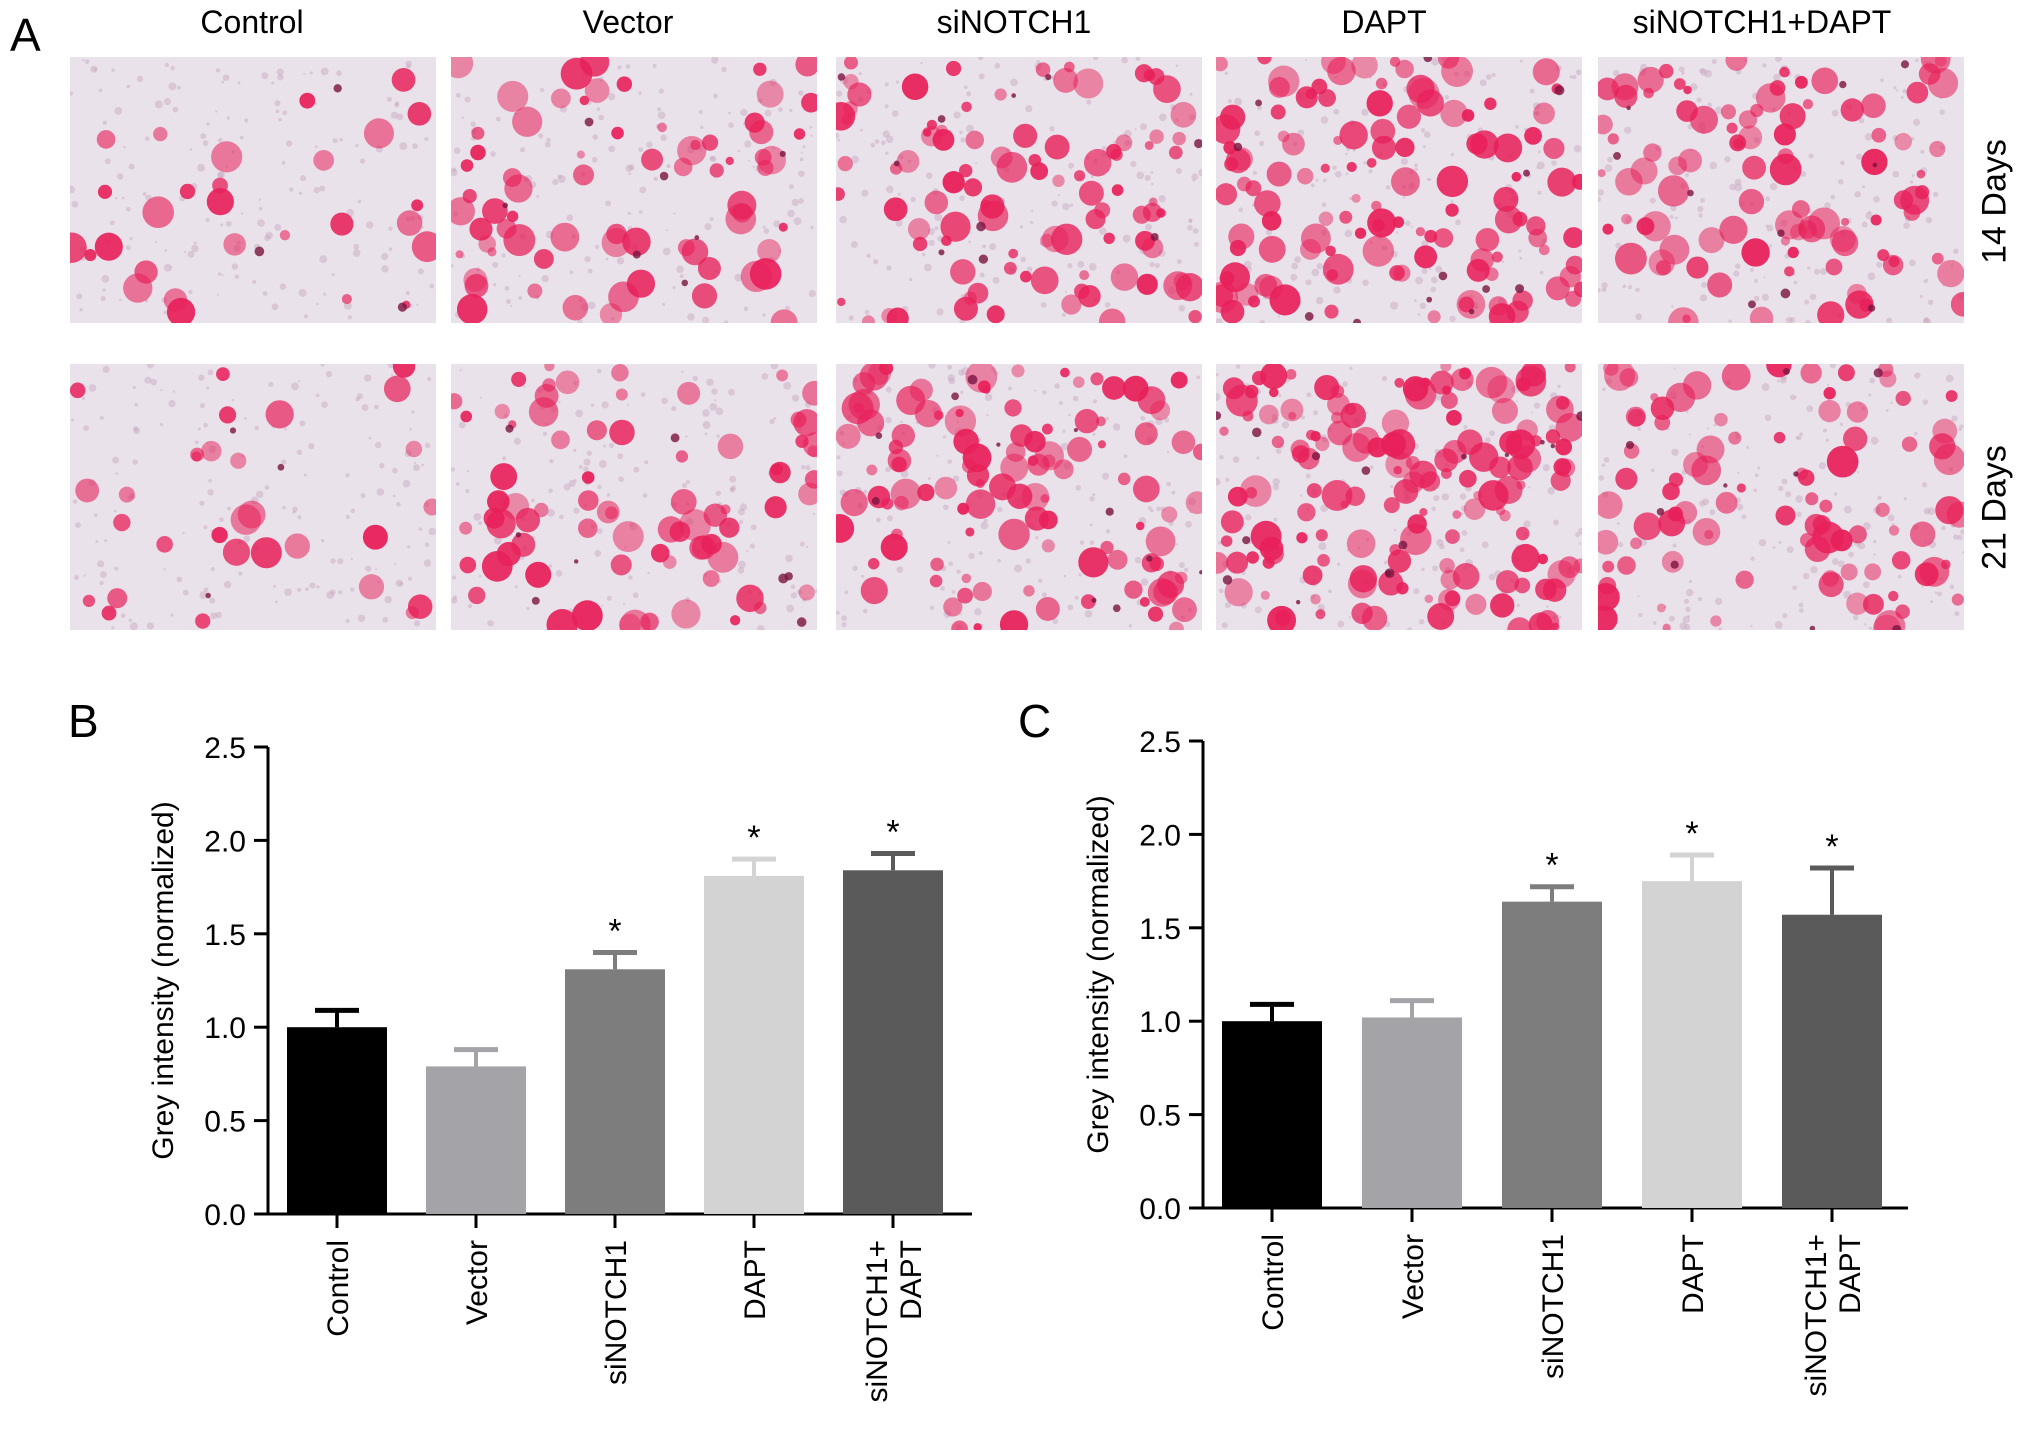 This screenshot has width=2032, height=1436. I want to click on panel-c-letter: C, so click(1035, 721).